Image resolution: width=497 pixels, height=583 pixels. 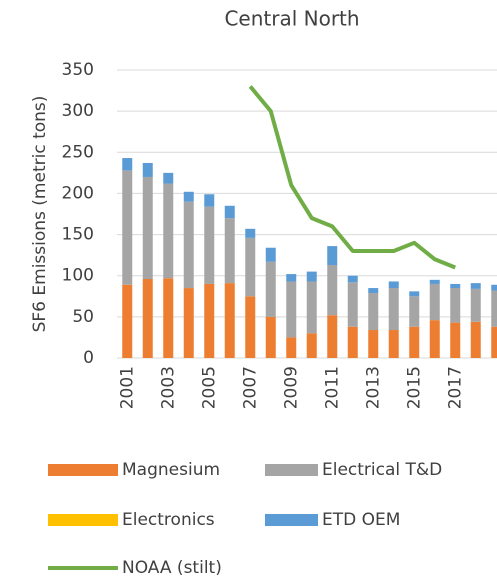 What do you see at coordinates (291, 387) in the screenshot?
I see `x-tick-label: 2009` at bounding box center [291, 387].